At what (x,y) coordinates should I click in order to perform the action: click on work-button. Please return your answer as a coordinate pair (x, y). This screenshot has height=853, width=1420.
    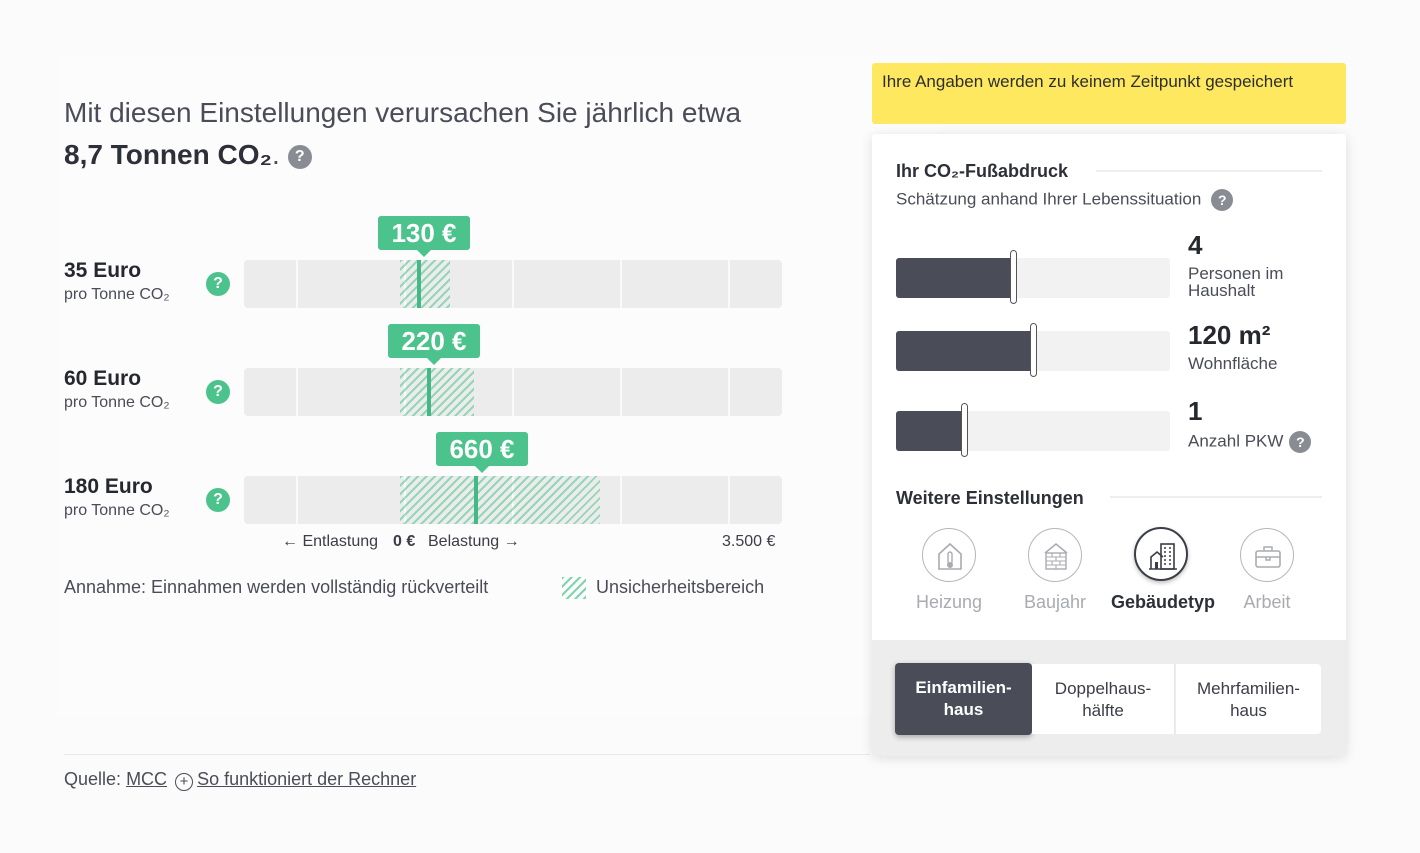
    Looking at the image, I should click on (1267, 555).